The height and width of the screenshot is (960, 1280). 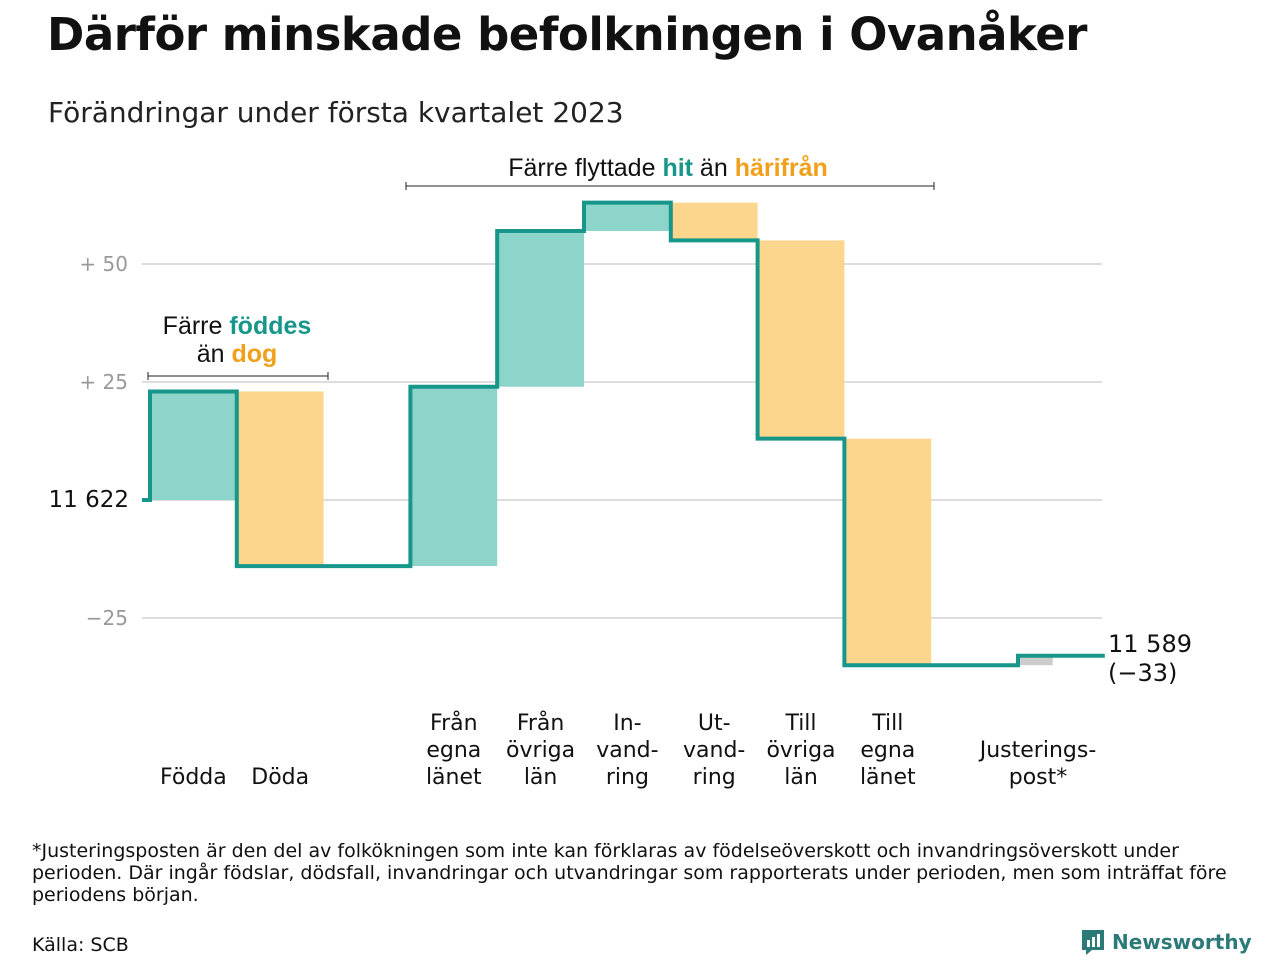 What do you see at coordinates (196, 326) in the screenshot?
I see `annotation-text: Färre` at bounding box center [196, 326].